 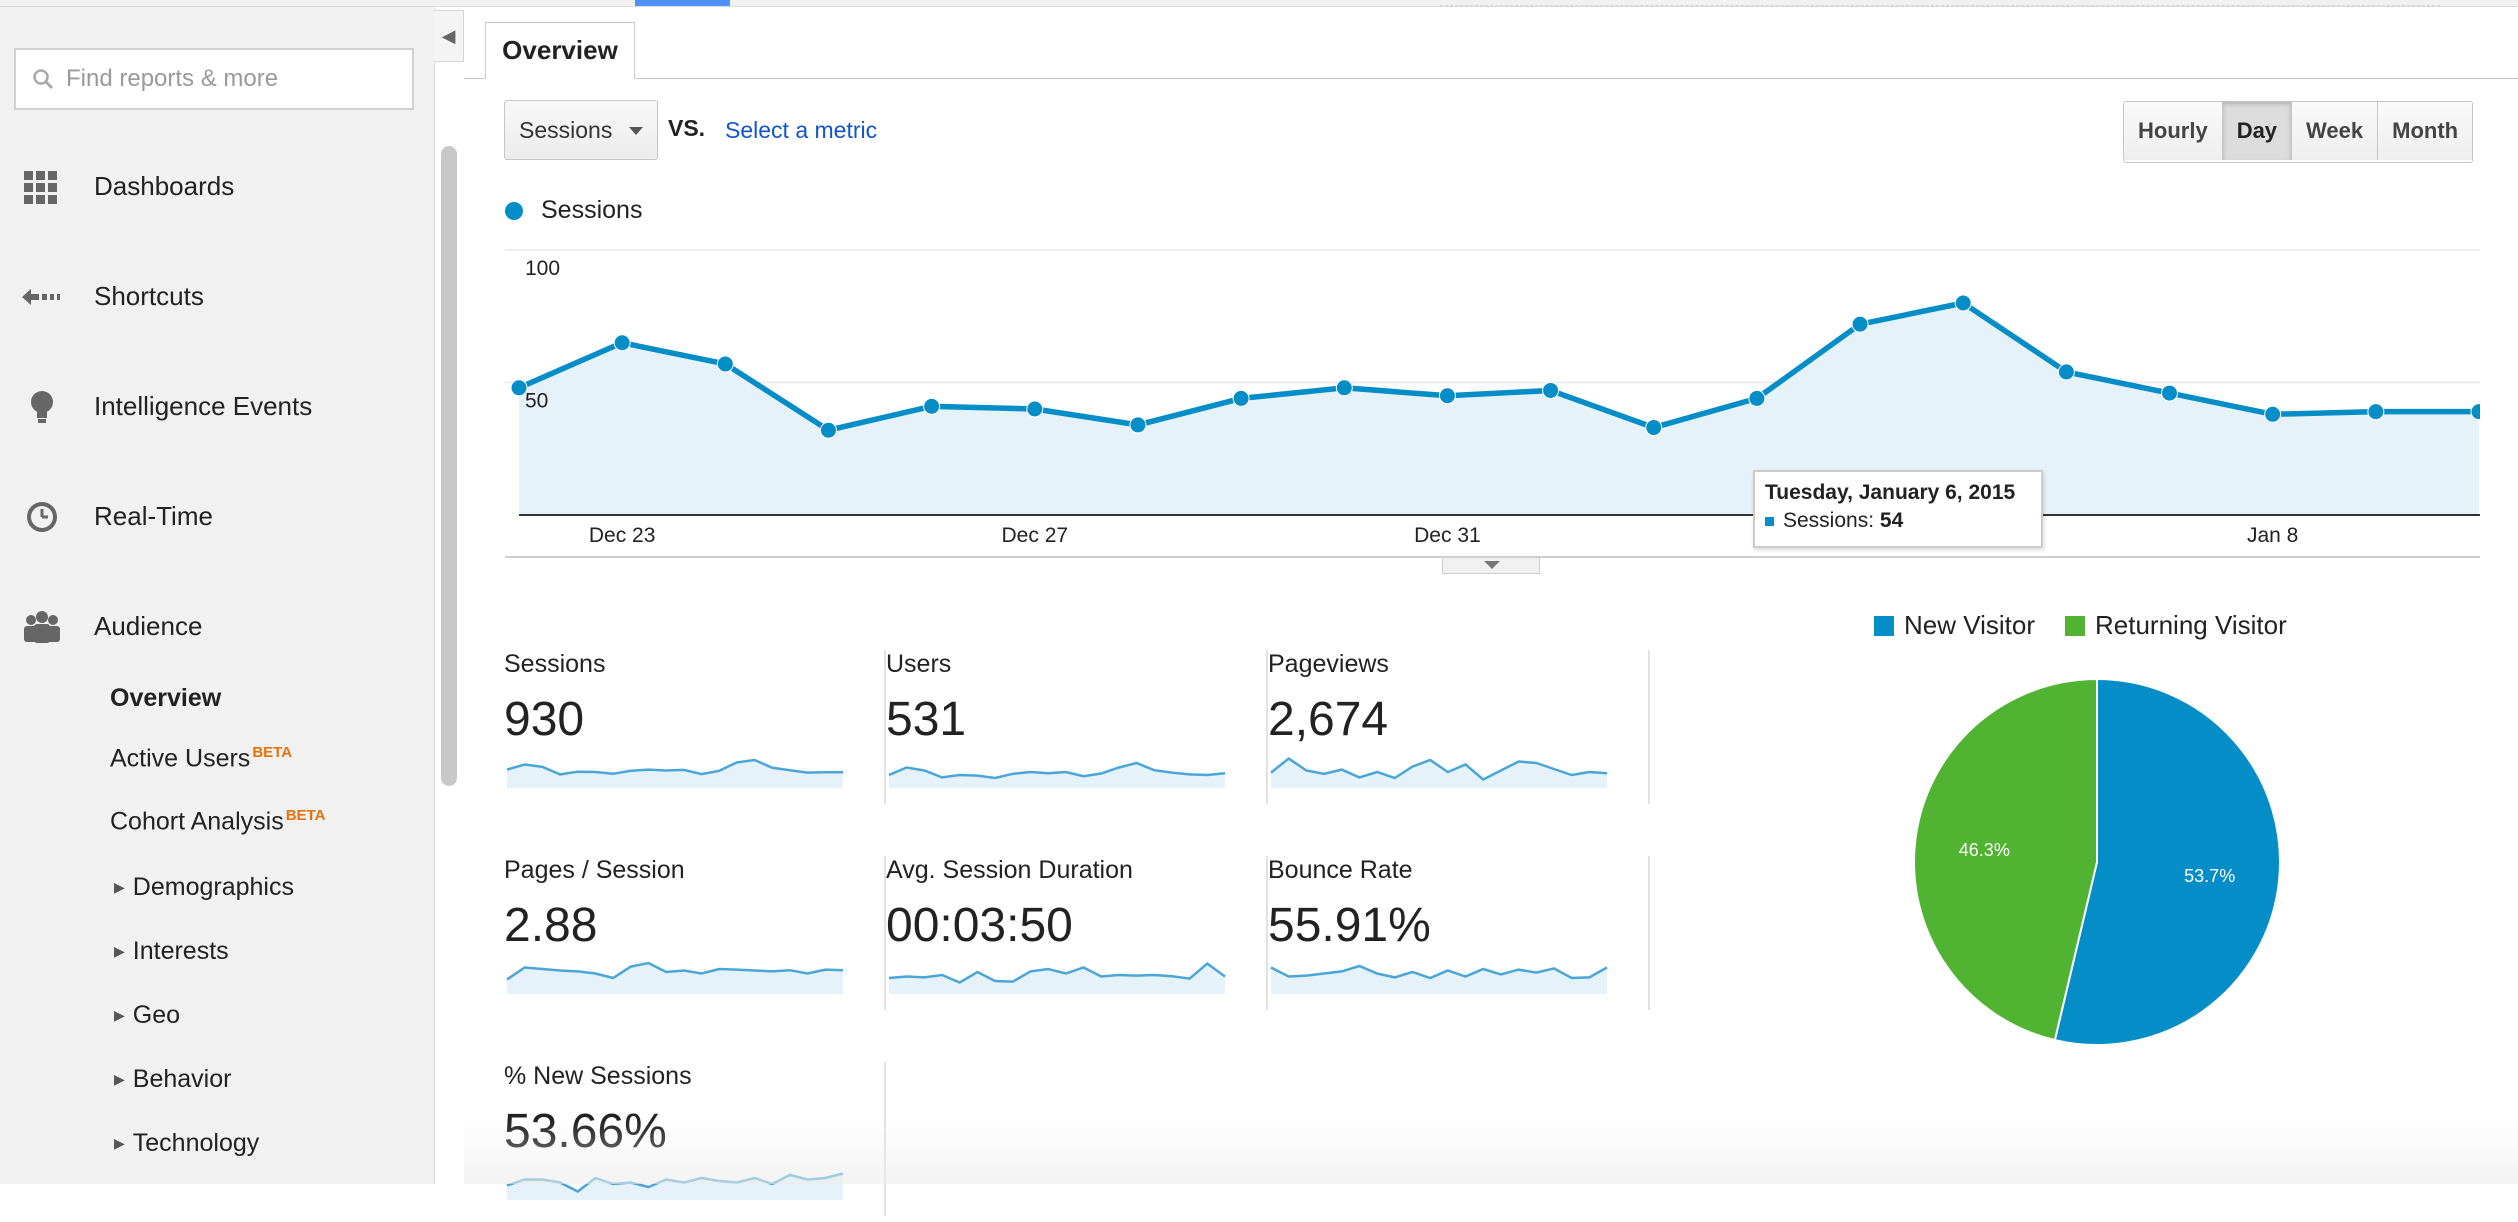 What do you see at coordinates (156, 1015) in the screenshot?
I see `sidebar-item-label: Geo` at bounding box center [156, 1015].